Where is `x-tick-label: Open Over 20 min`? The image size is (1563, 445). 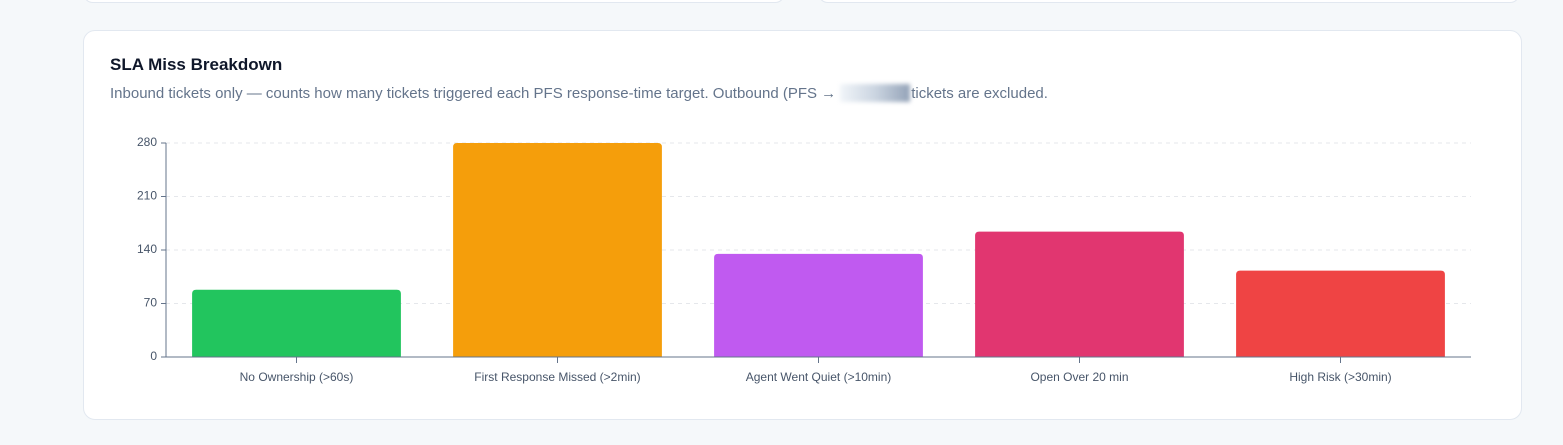 x-tick-label: Open Over 20 min is located at coordinates (1079, 377).